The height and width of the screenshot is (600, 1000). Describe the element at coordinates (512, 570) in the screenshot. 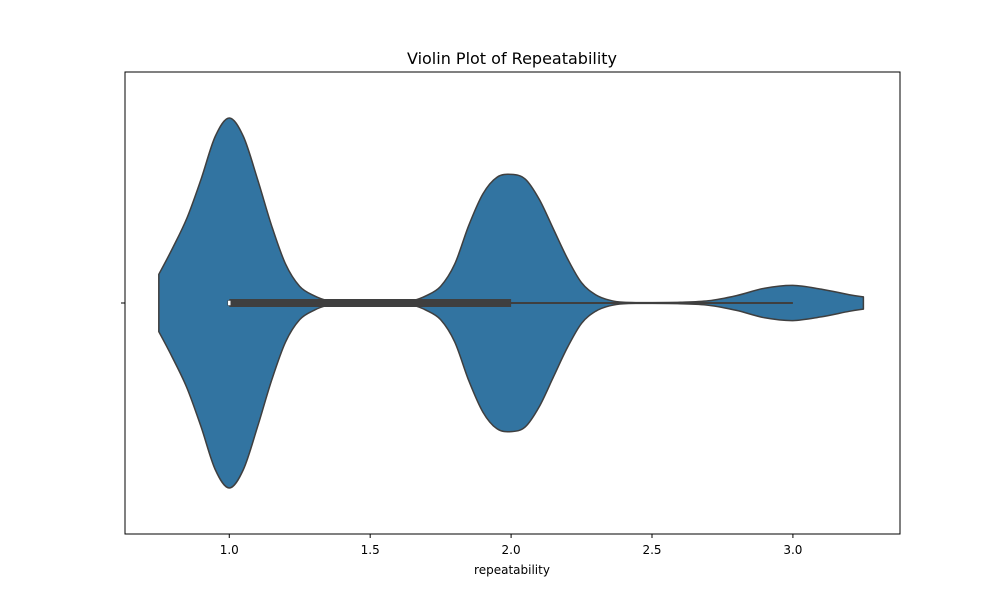

I see `x-axis-label: repeatability` at that location.